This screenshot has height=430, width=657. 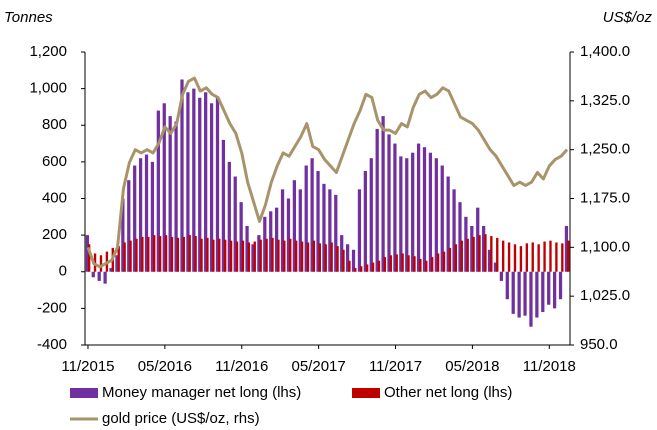 What do you see at coordinates (605, 197) in the screenshot?
I see `y2-tick-label: 1,175.0` at bounding box center [605, 197].